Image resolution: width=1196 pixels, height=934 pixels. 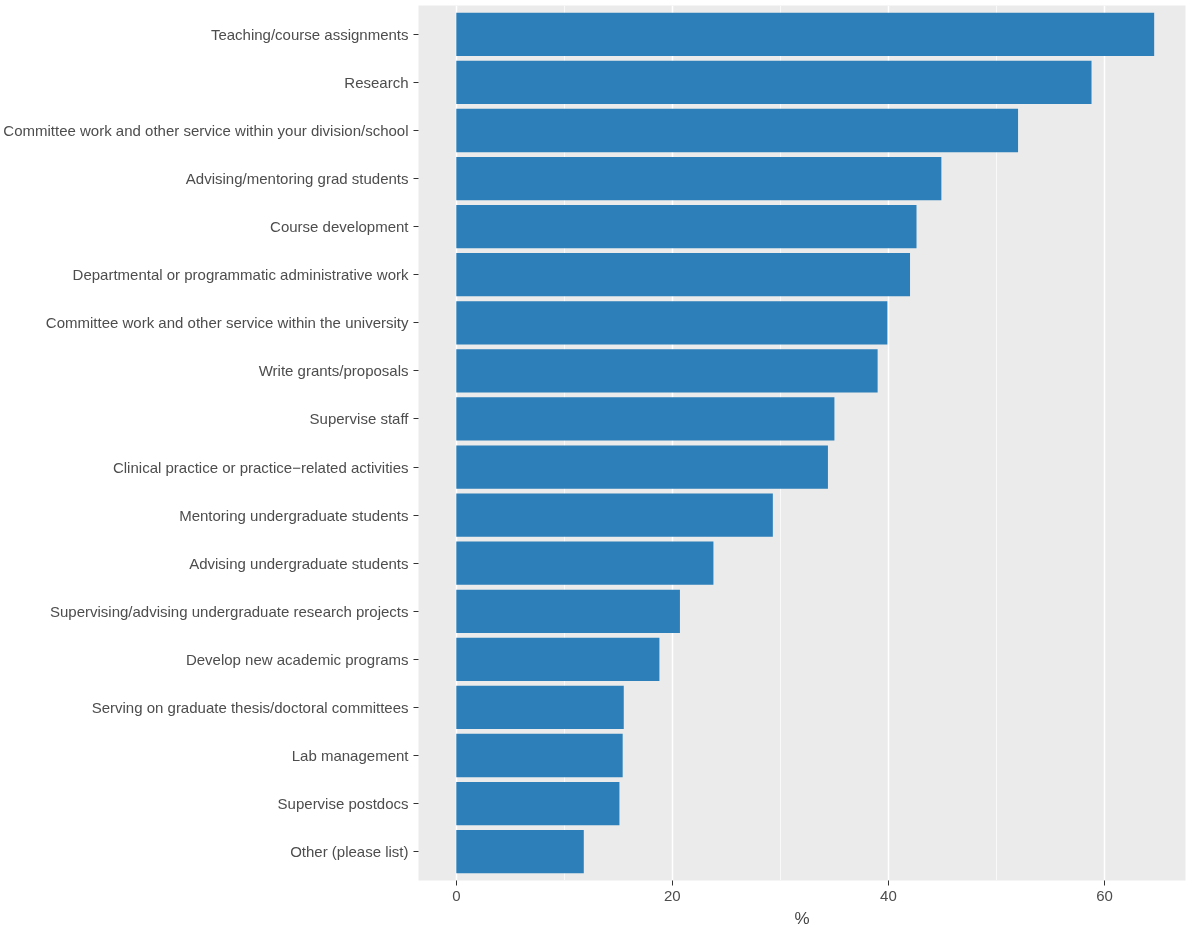 What do you see at coordinates (343, 804) in the screenshot?
I see `y-tick-label: Supervise postdocs` at bounding box center [343, 804].